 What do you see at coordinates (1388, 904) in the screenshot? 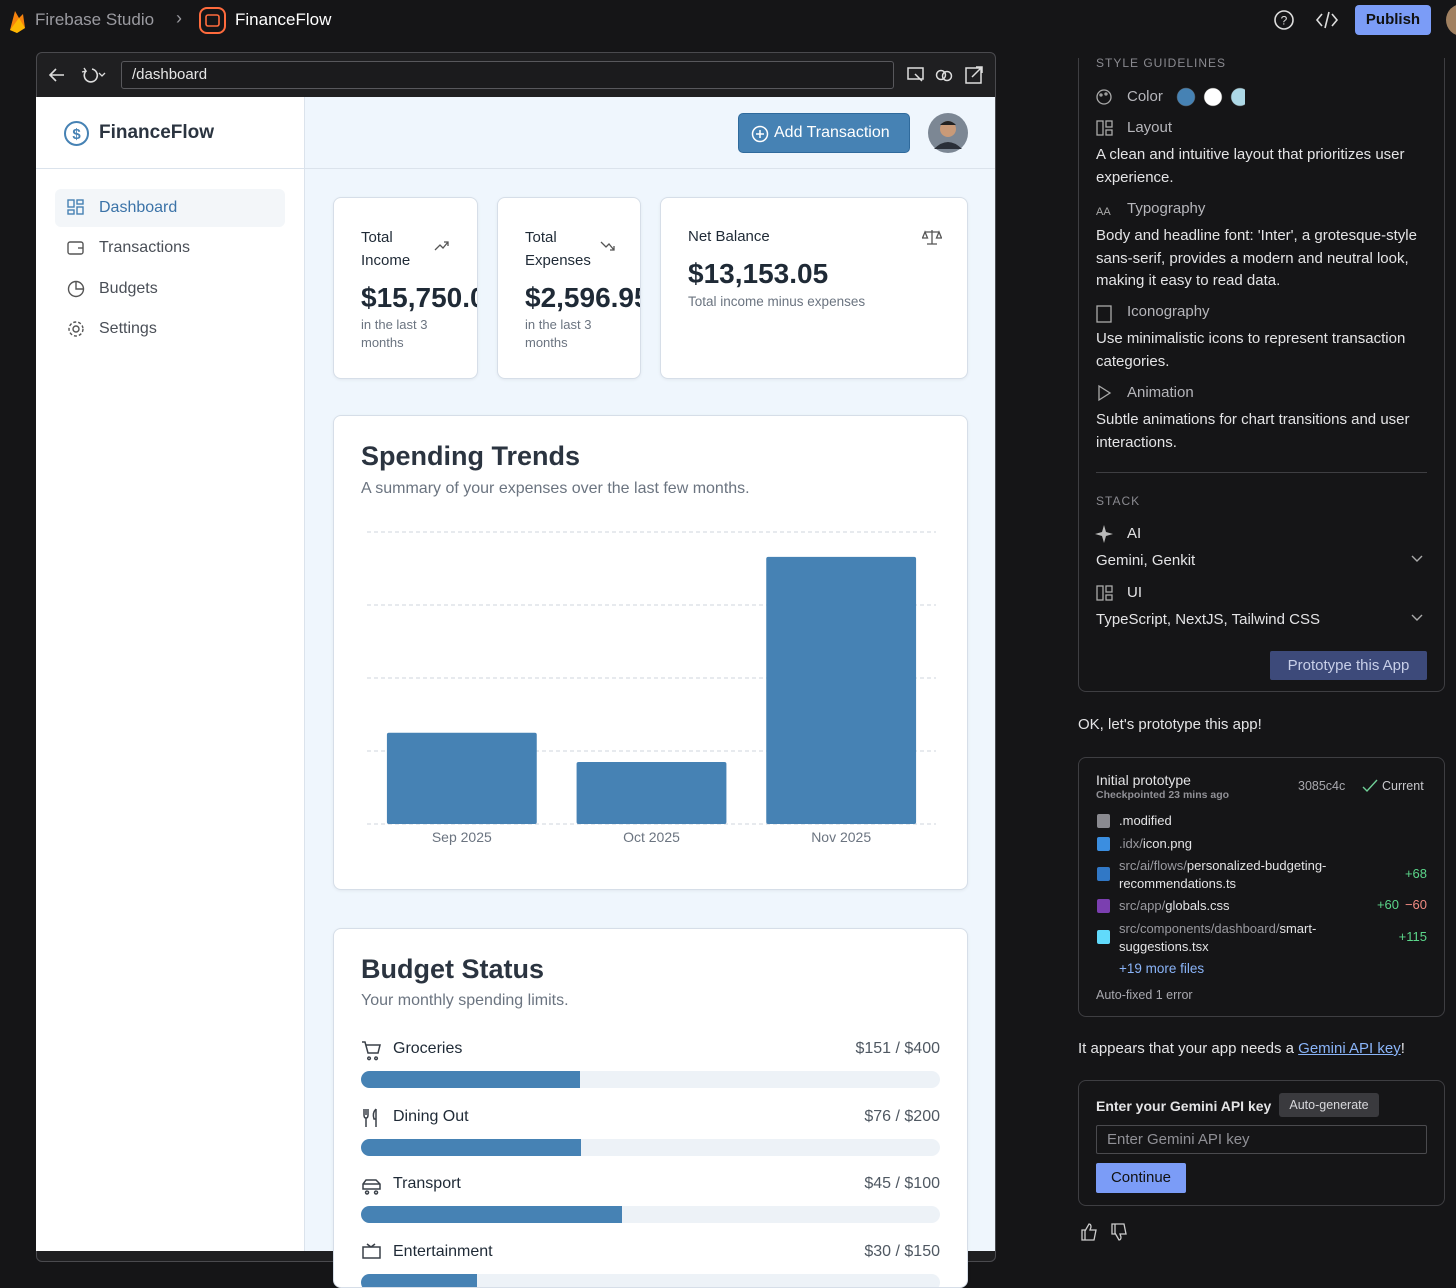
I see `lines-added: +60` at bounding box center [1388, 904].